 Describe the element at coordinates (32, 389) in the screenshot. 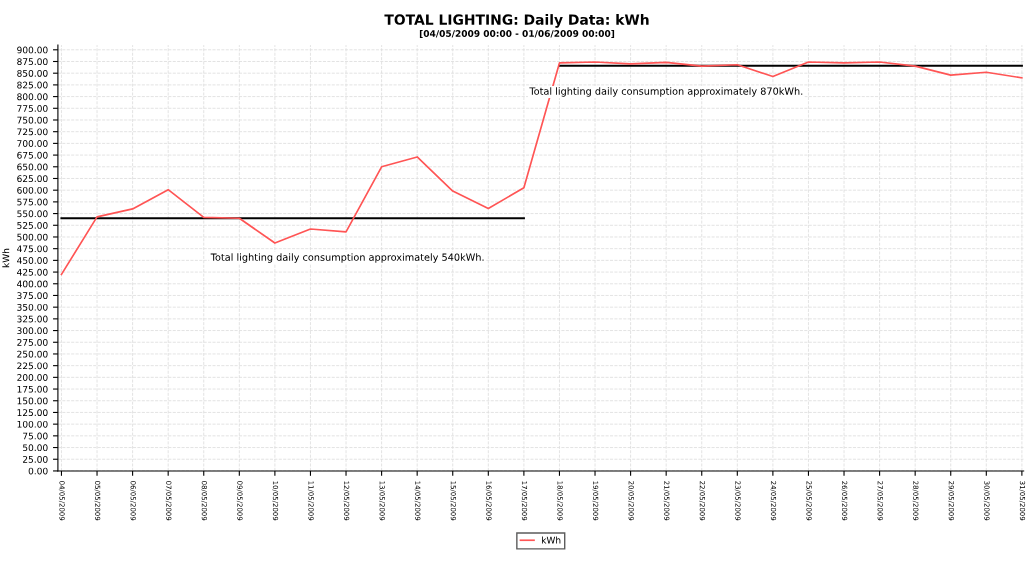

I see `y-tick-label: 175.00` at that location.